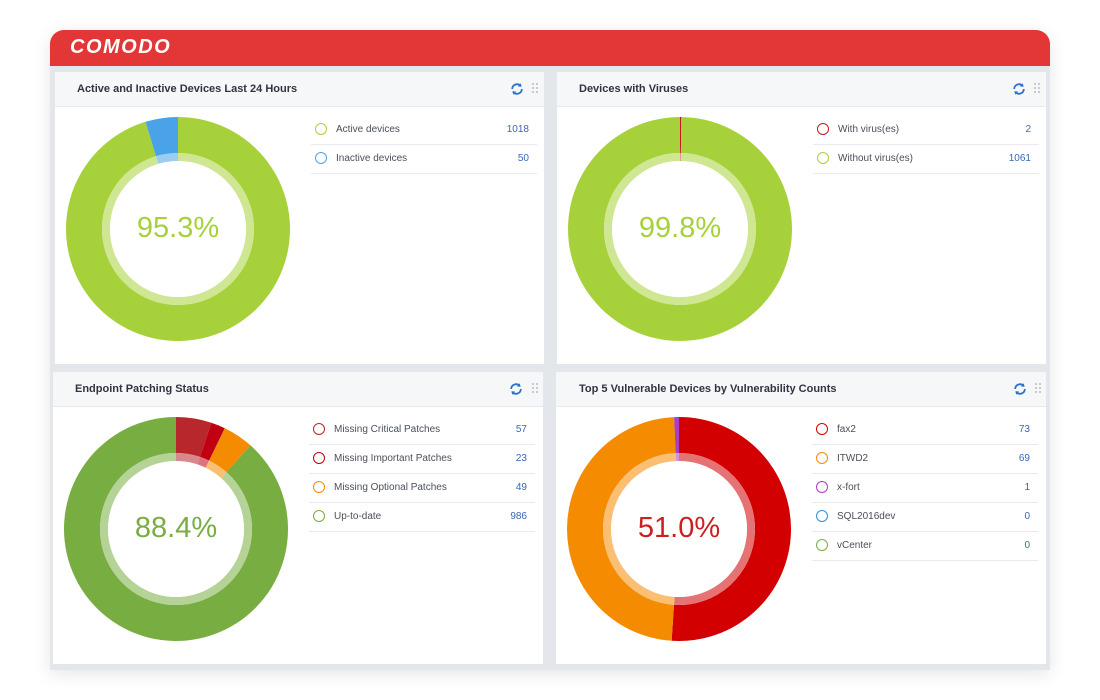 The width and height of the screenshot is (1100, 700). I want to click on legend-label: SQL2016dev, so click(866, 516).